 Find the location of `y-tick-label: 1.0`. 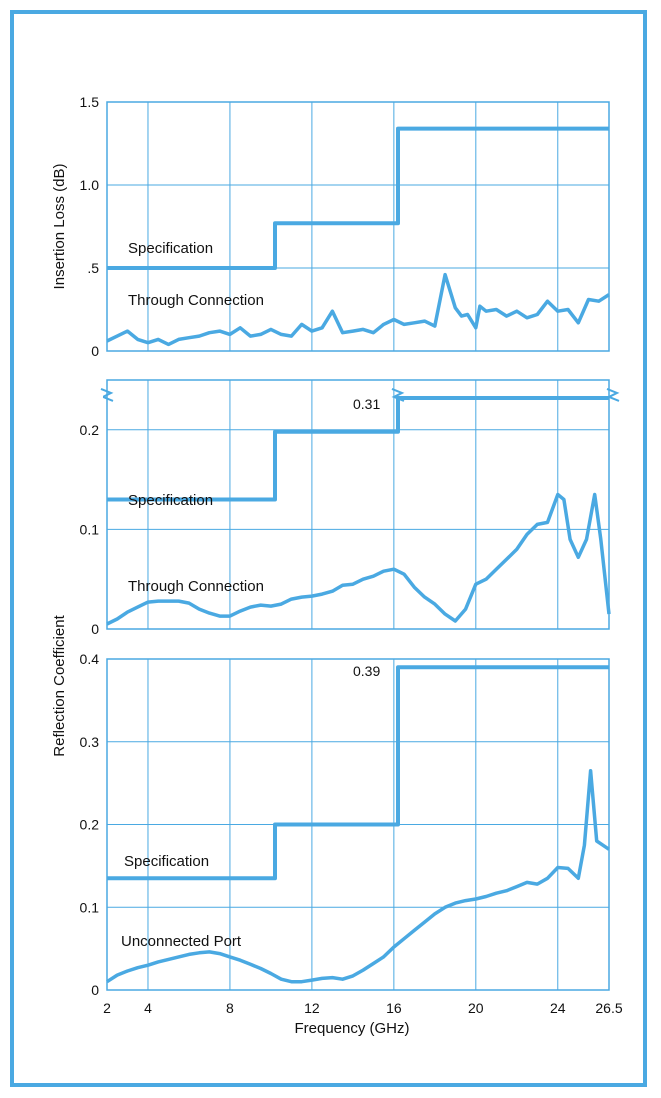

y-tick-label: 1.0 is located at coordinates (90, 185).